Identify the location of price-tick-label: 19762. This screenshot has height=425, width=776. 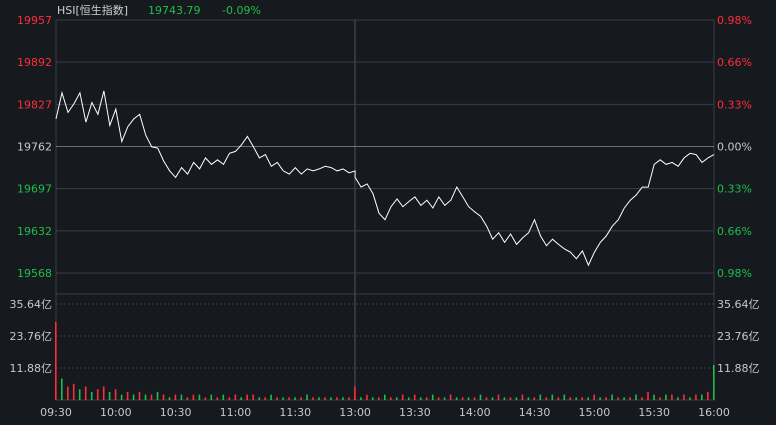
(34, 147).